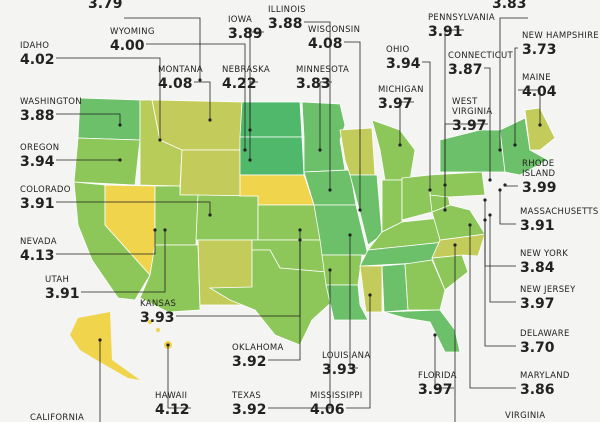 The width and height of the screenshot is (600, 422). I want to click on state-name: PENNSYLVANIA, so click(461, 18).